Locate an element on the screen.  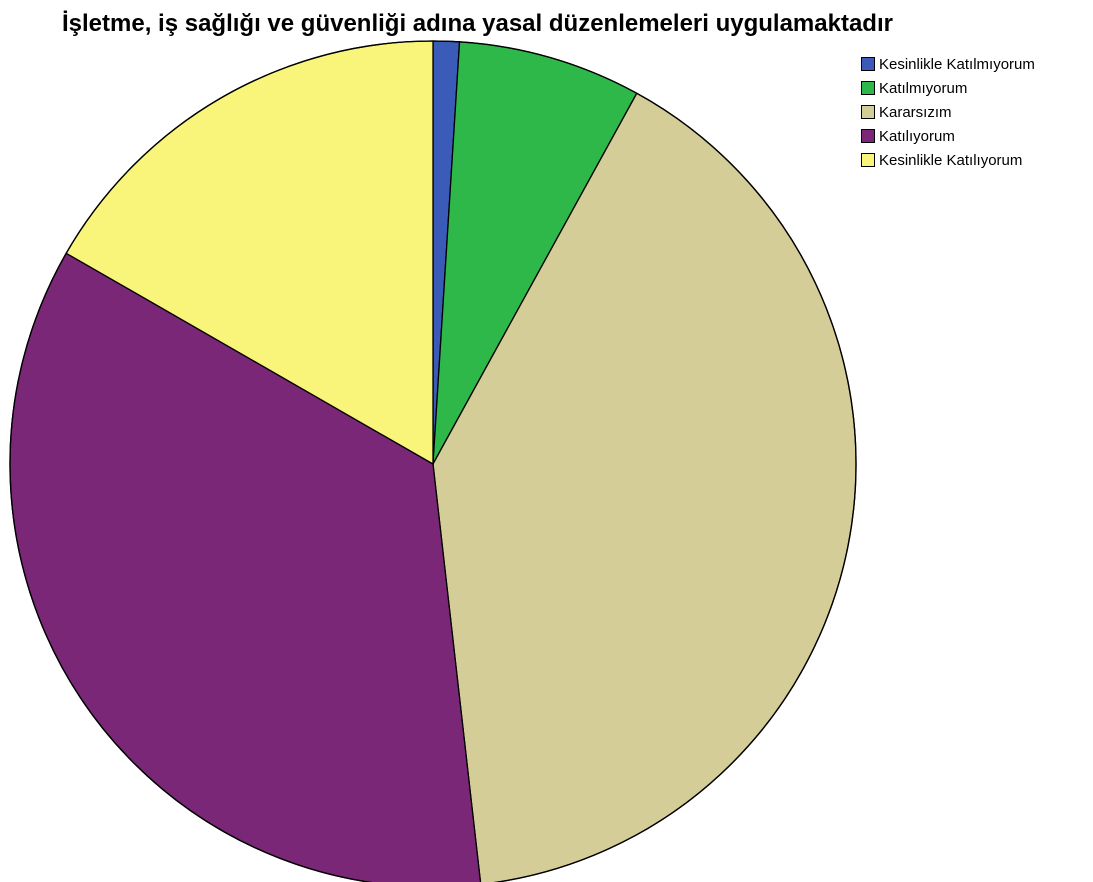
legend-label: Katılmıyorum is located at coordinates (923, 88).